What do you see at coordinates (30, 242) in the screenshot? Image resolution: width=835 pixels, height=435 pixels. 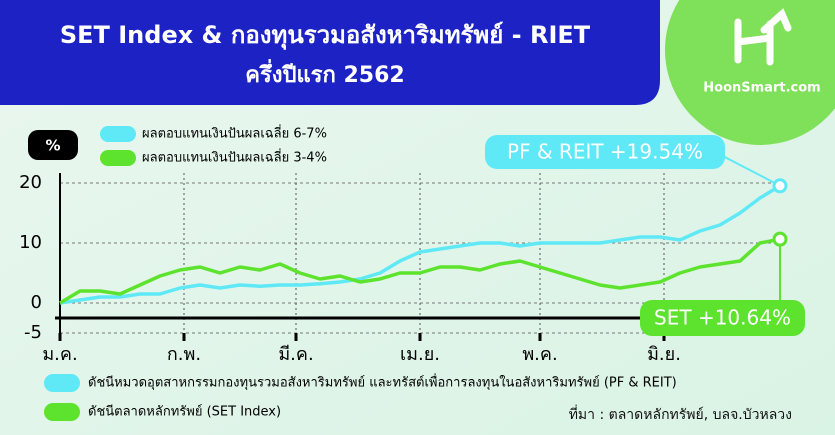 I see `y-tick-label: 10` at bounding box center [30, 242].